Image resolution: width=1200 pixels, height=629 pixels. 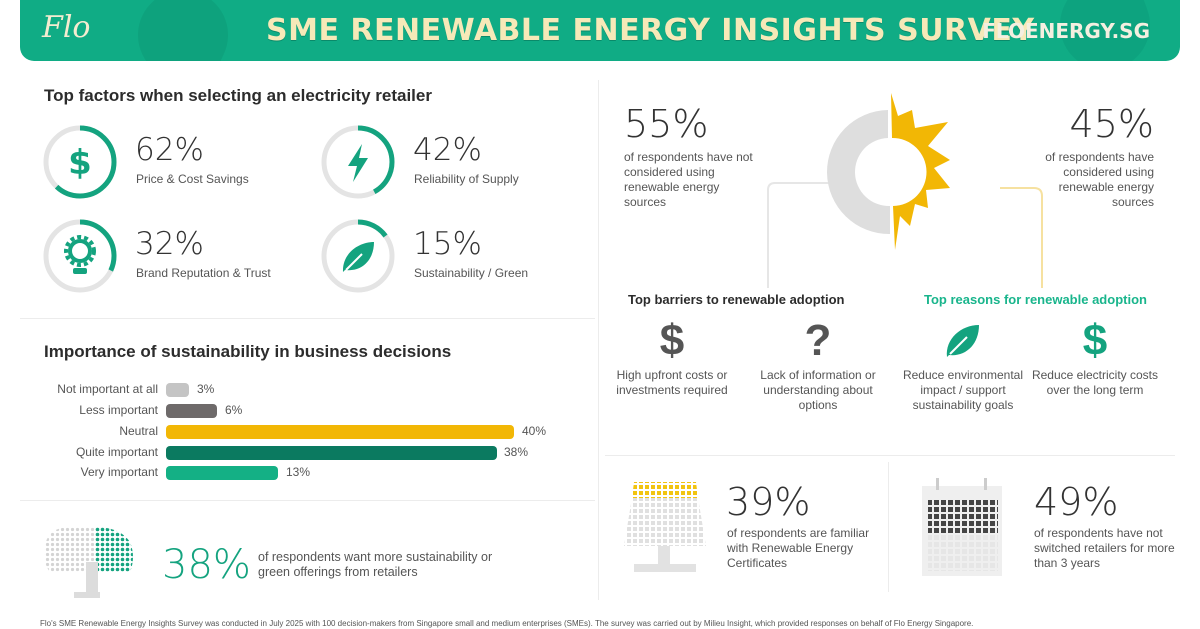 I want to click on renewable-donut-sun-chart, so click(x=905, y=190).